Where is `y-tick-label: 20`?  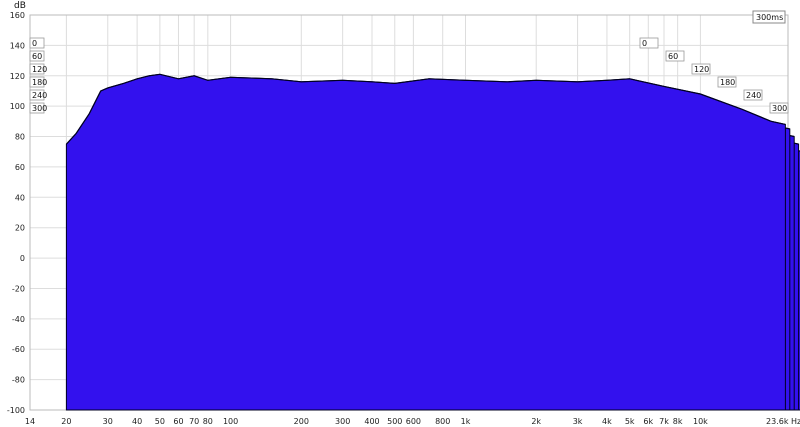 y-tick-label: 20 is located at coordinates (20, 228).